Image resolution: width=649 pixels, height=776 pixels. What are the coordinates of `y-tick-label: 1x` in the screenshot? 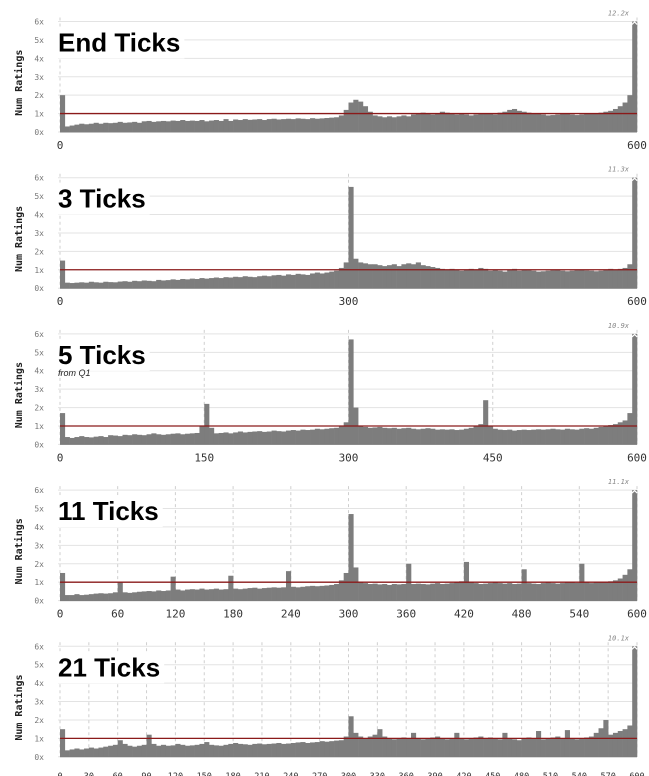 It's located at (39, 426).